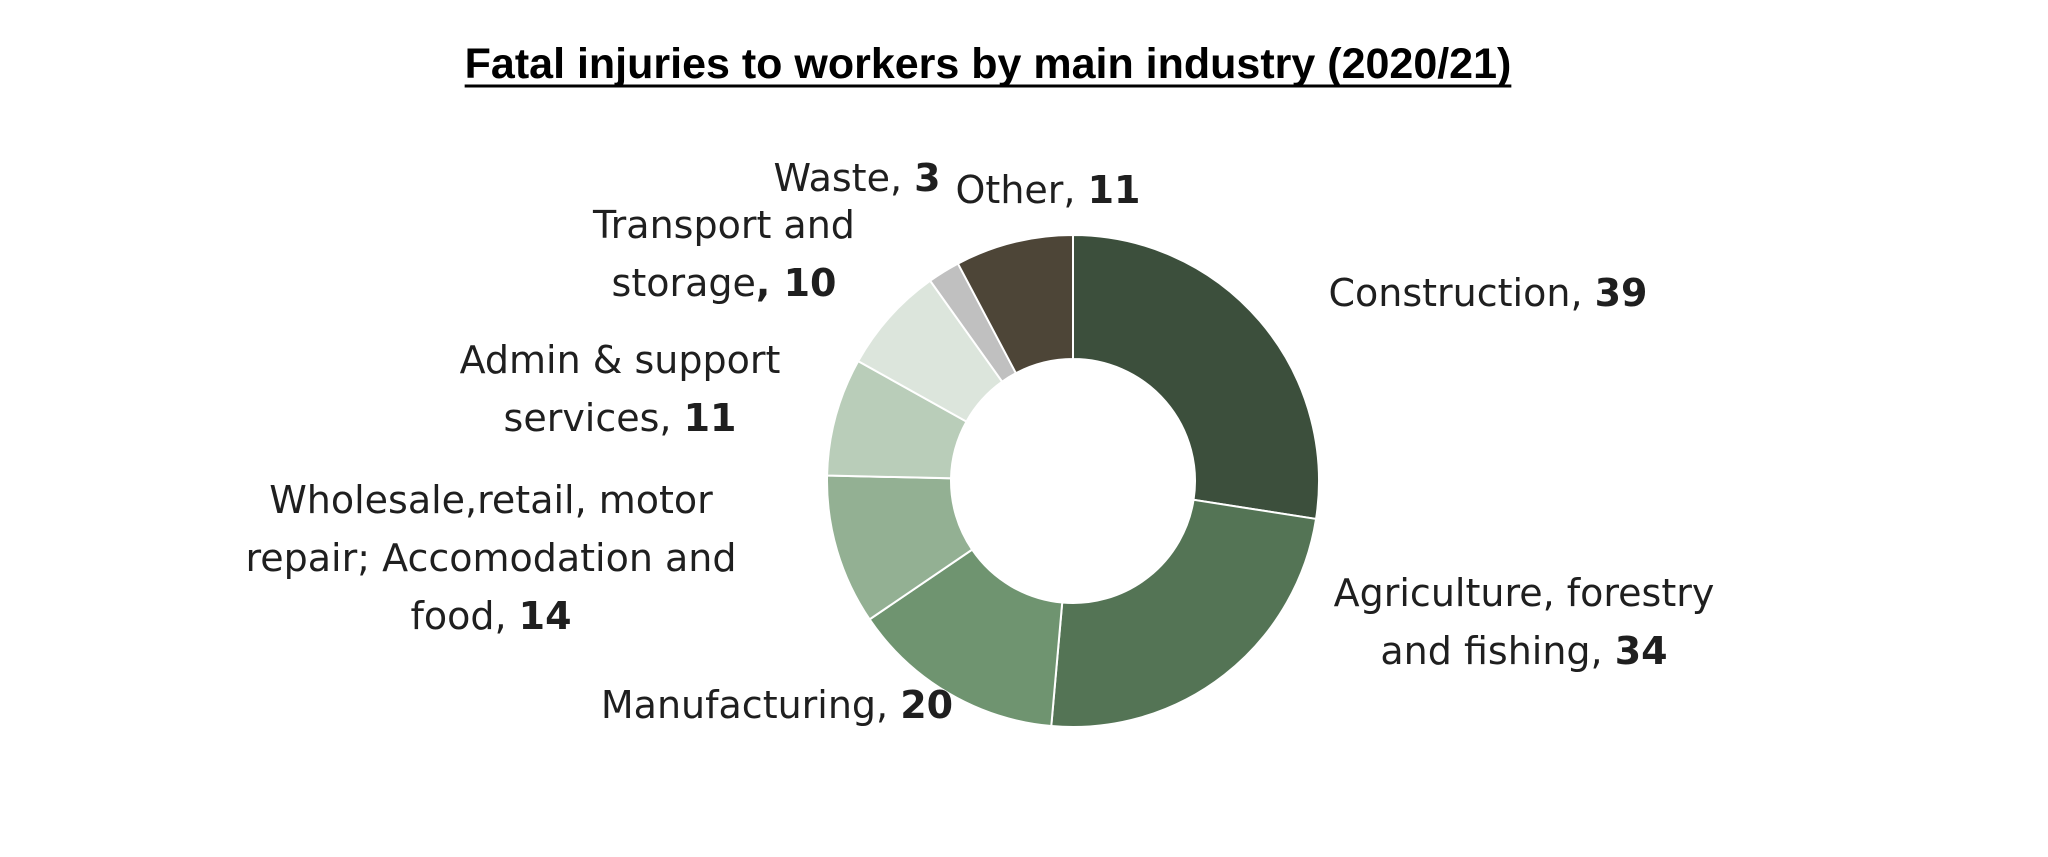  What do you see at coordinates (1621, 293) in the screenshot?
I see `value-construction: 39` at bounding box center [1621, 293].